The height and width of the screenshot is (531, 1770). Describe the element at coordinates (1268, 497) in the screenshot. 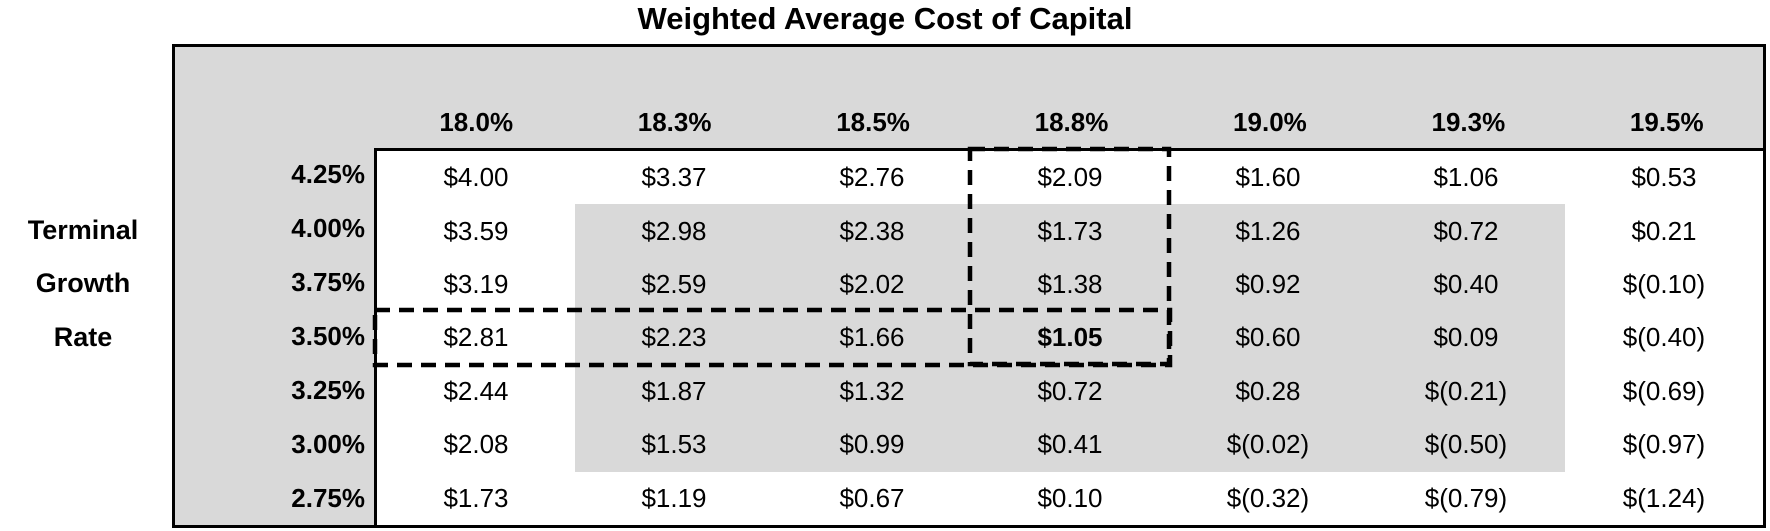

I see `value-cell: $(0.32)` at that location.